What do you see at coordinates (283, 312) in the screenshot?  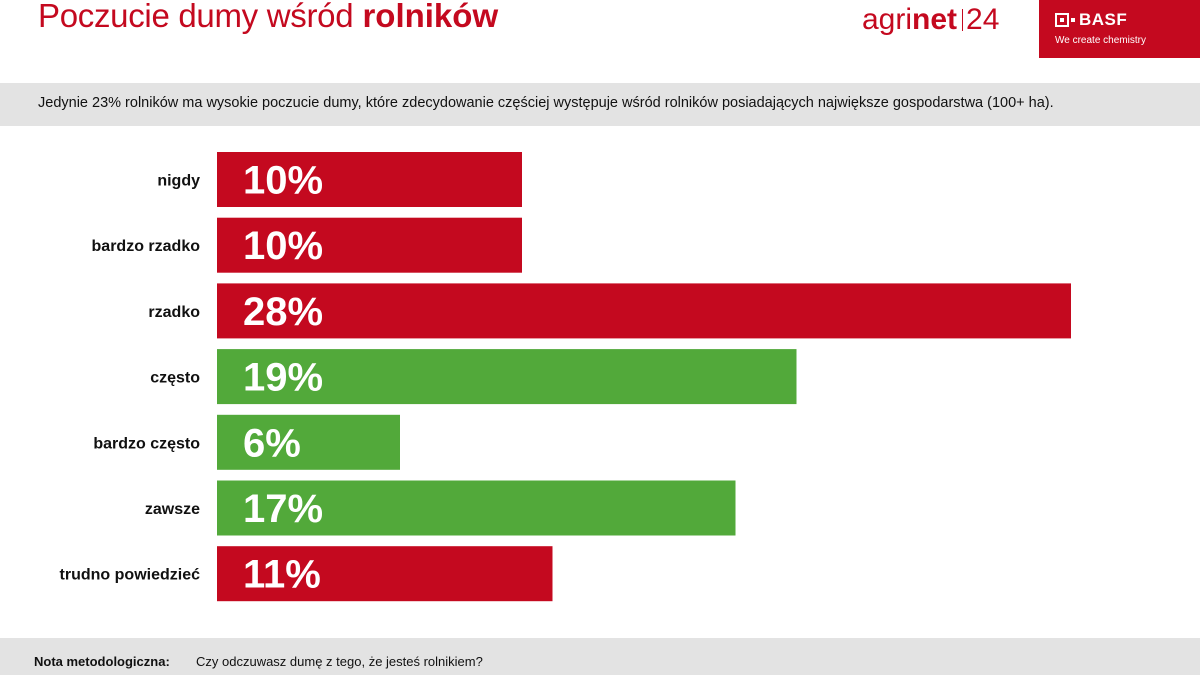 I see `value-label: 28%` at bounding box center [283, 312].